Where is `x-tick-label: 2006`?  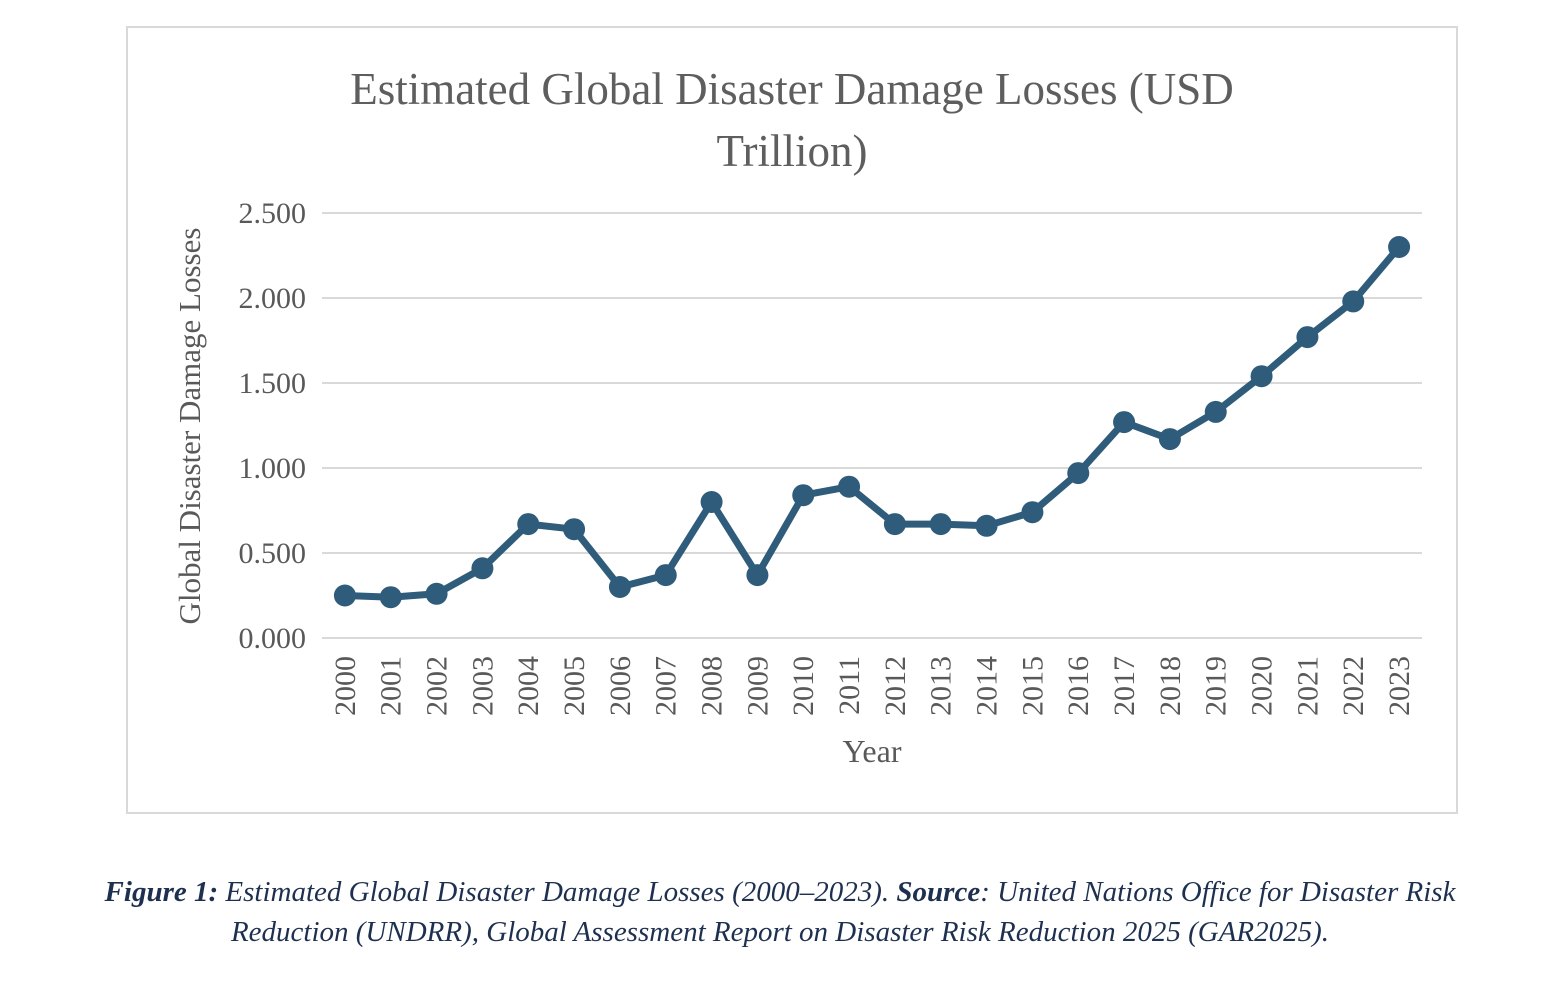
x-tick-label: 2006 is located at coordinates (620, 686).